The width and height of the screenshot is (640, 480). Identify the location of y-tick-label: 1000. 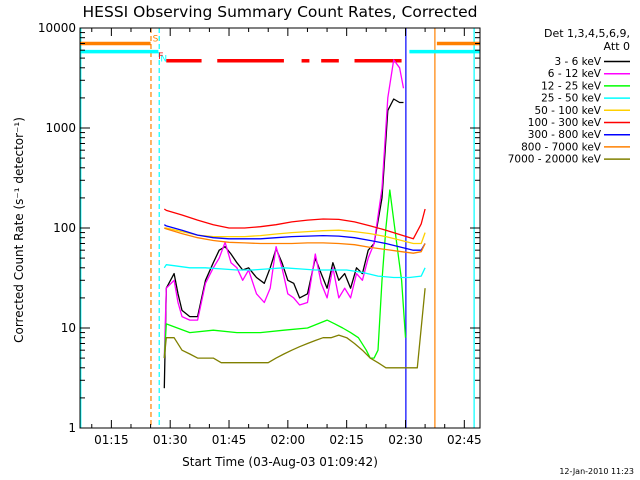
(60, 128).